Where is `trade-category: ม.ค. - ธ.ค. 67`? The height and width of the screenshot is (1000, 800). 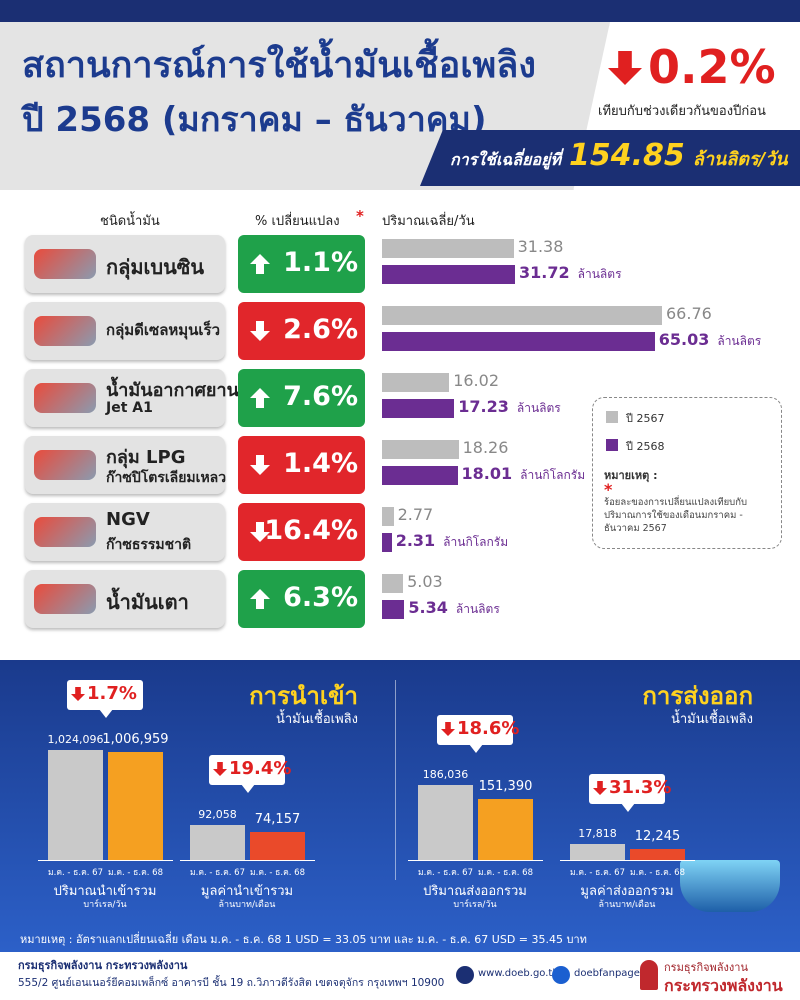
trade-category: ม.ค. - ธ.ค. 67 is located at coordinates (597, 873).